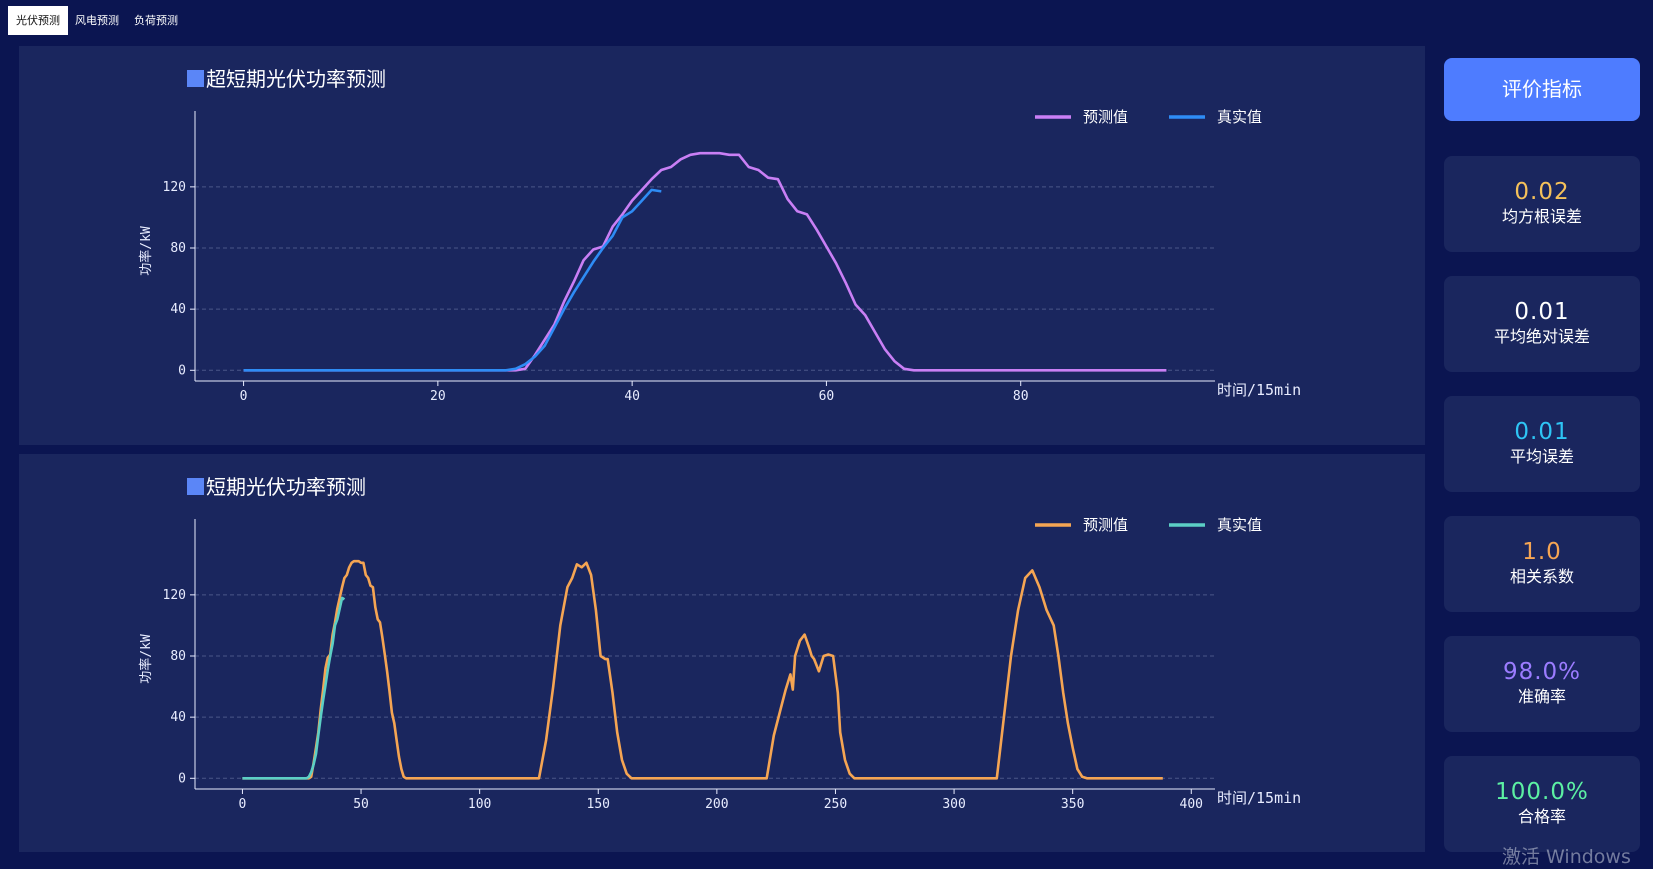 This screenshot has height=869, width=1653. What do you see at coordinates (156, 20) in the screenshot?
I see `tab-load-forecast: 负荷预测` at bounding box center [156, 20].